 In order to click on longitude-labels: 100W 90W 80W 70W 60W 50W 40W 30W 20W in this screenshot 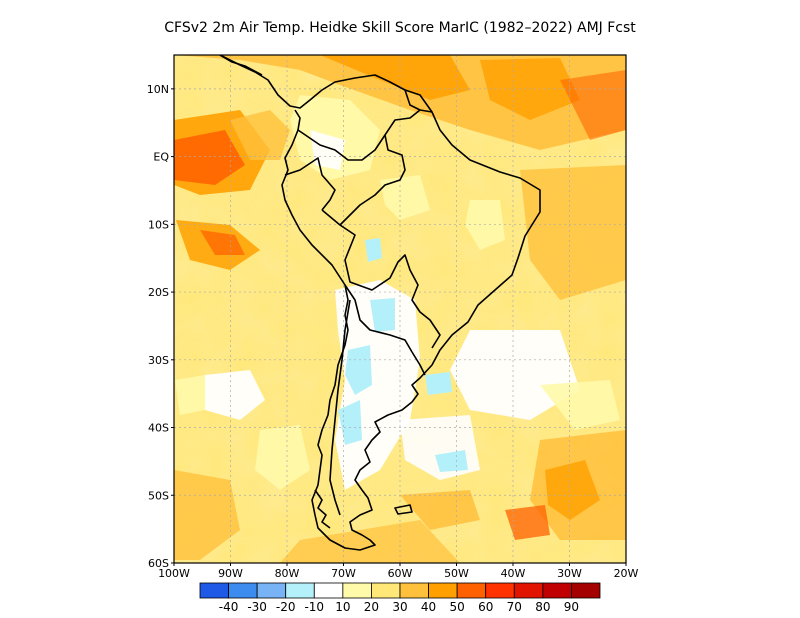, I will do `click(398, 571)`.